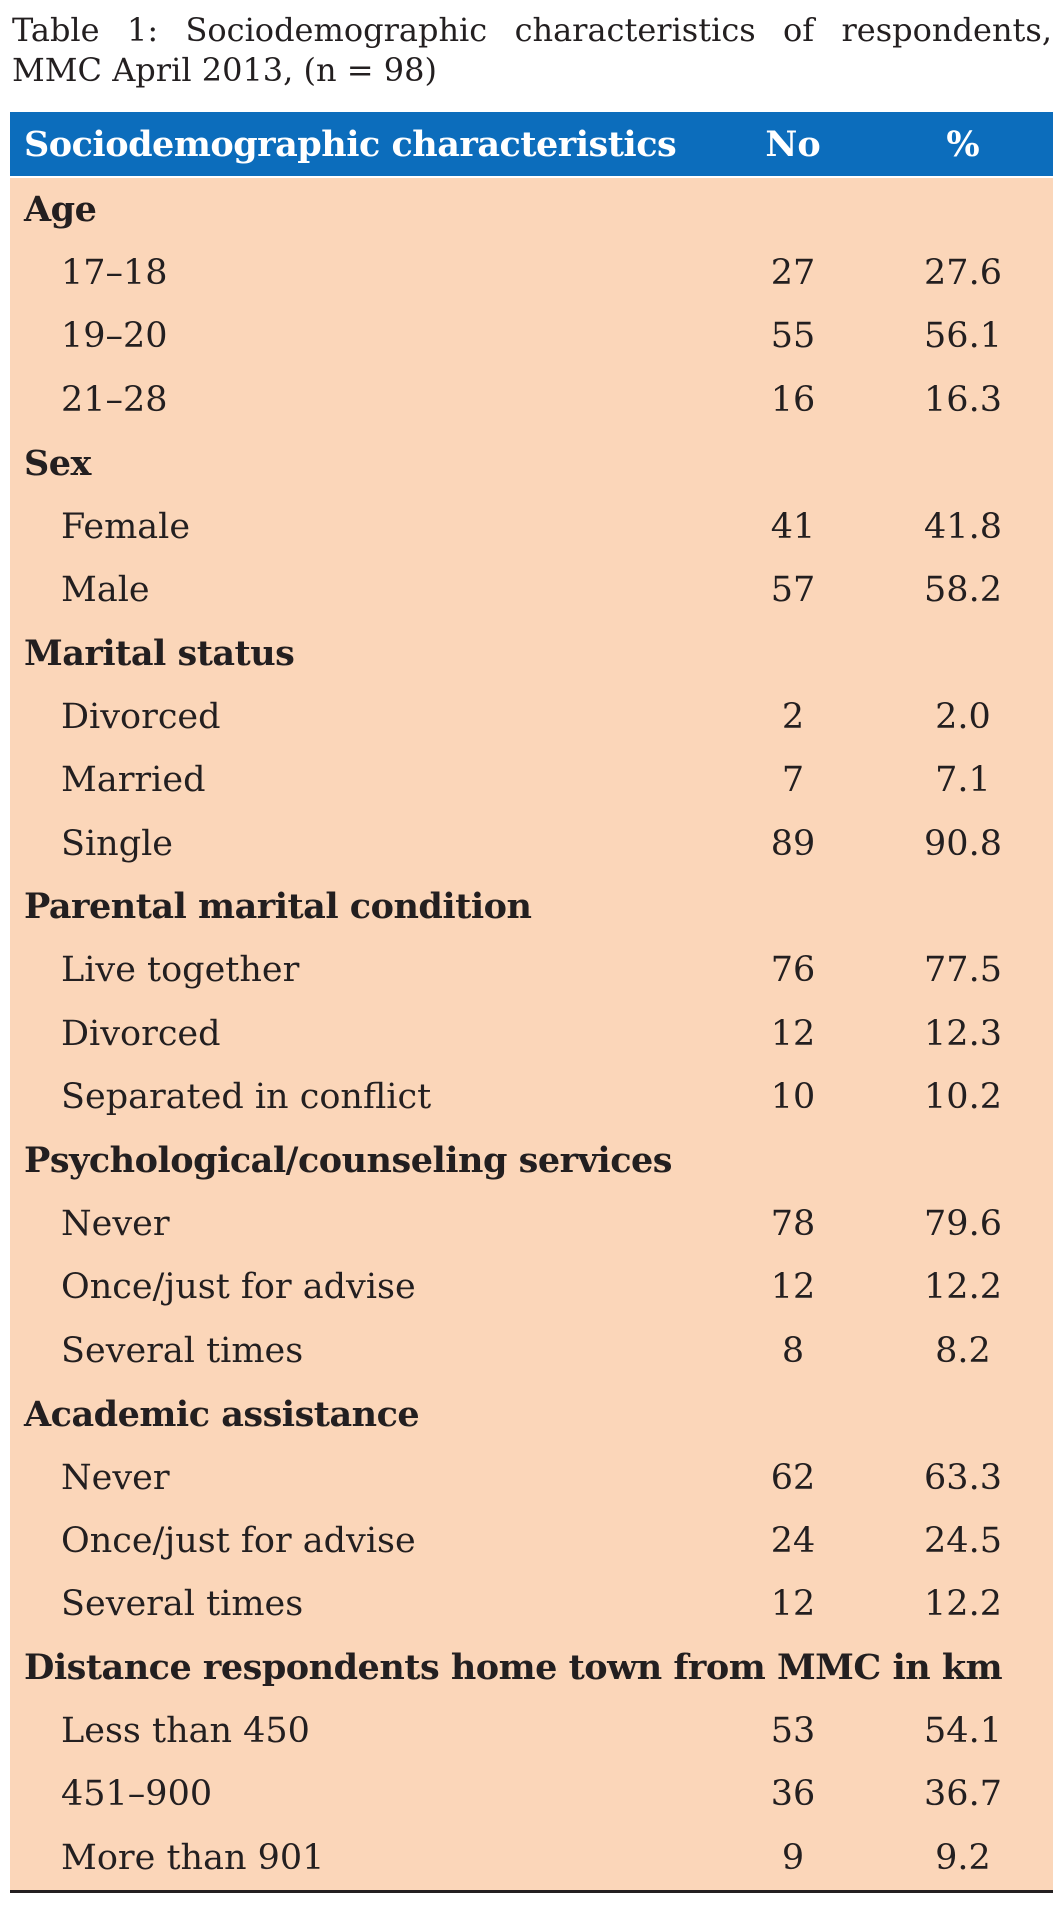 Image resolution: width=1060 pixels, height=1912 pixels. What do you see at coordinates (963, 1477) in the screenshot?
I see `row-percent: 63.3` at bounding box center [963, 1477].